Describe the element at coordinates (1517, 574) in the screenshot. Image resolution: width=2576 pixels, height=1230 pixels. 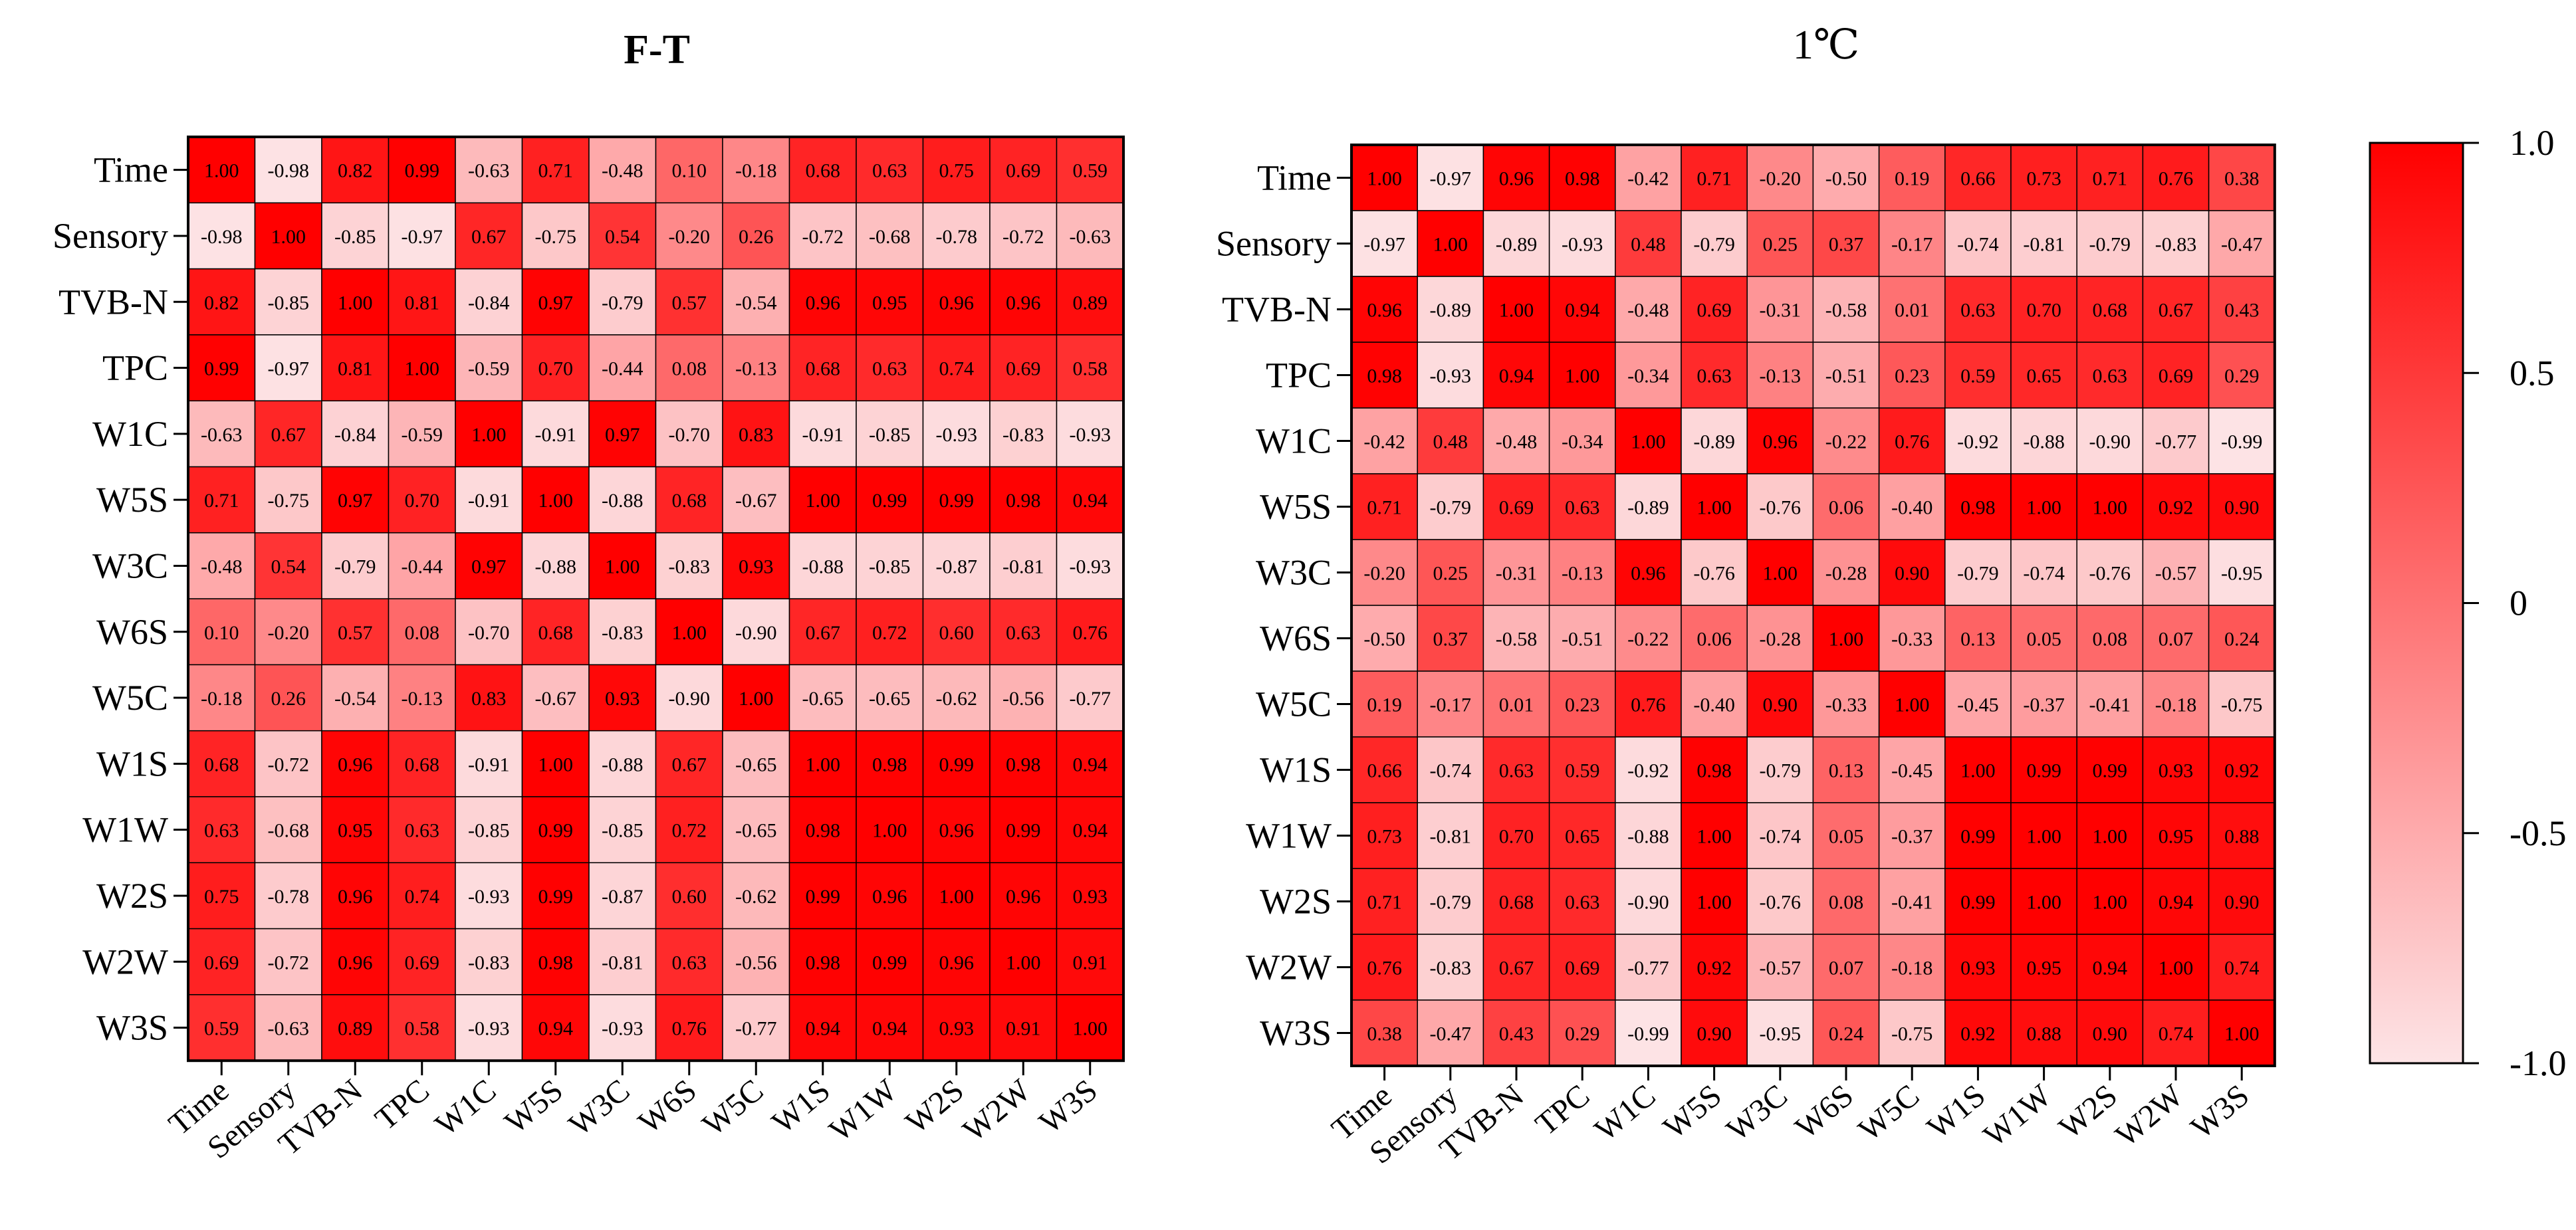
I see `cell-value-label: -0.31` at that location.